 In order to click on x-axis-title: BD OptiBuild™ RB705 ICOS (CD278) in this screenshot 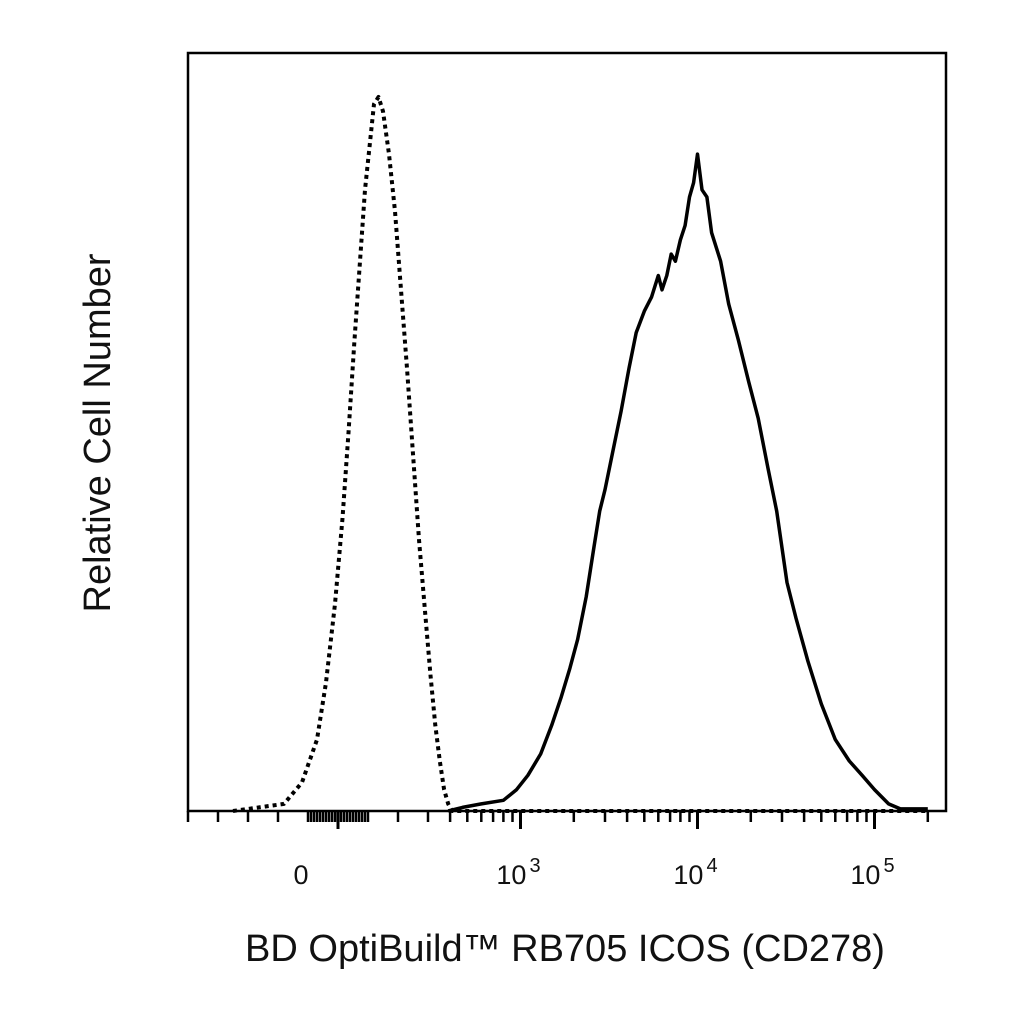, I will do `click(565, 949)`.